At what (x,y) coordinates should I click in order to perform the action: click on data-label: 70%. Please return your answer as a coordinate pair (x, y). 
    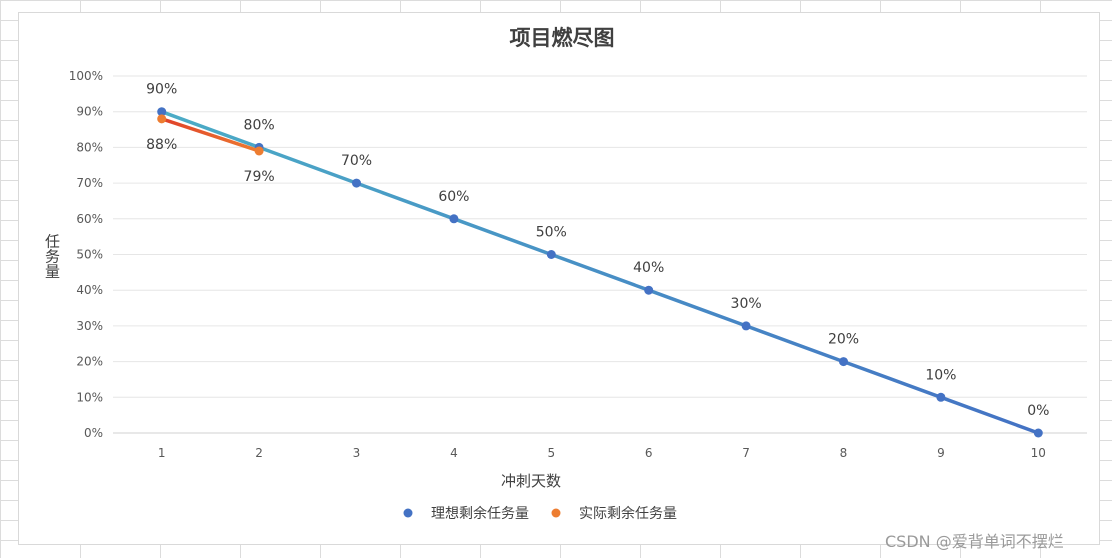
    Looking at the image, I should click on (356, 161).